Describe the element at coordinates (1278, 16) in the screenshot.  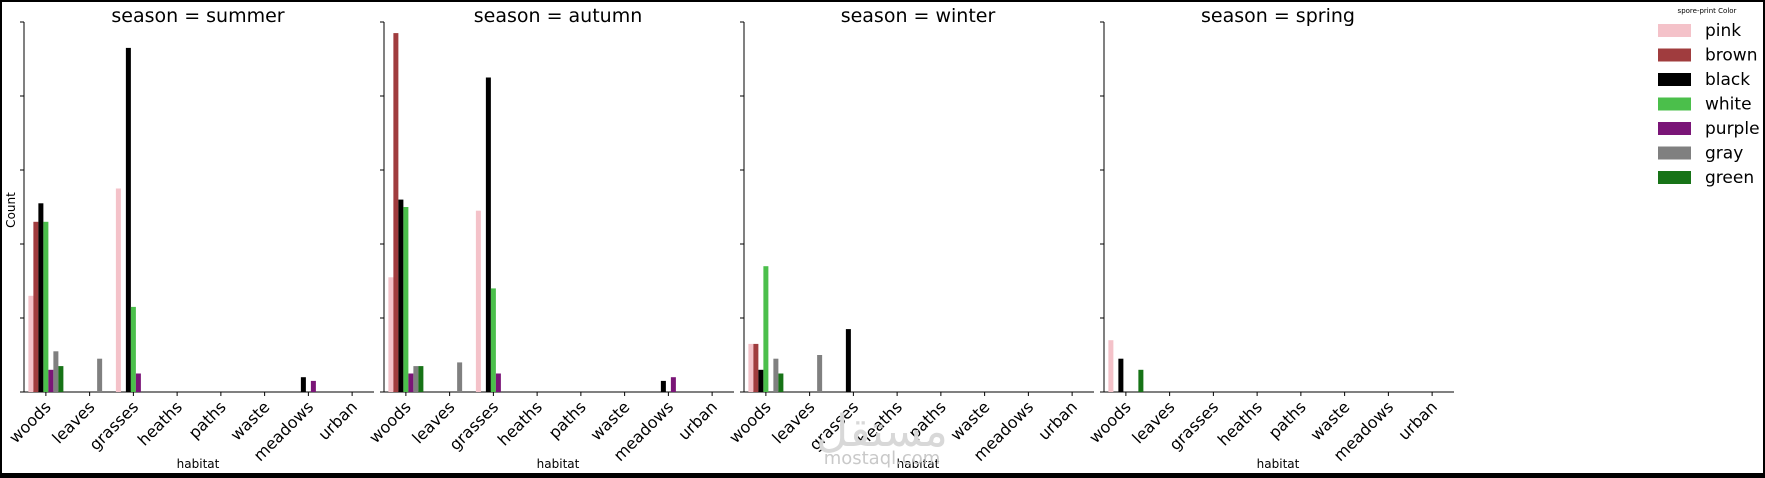
I see `panel-title: season = spring` at that location.